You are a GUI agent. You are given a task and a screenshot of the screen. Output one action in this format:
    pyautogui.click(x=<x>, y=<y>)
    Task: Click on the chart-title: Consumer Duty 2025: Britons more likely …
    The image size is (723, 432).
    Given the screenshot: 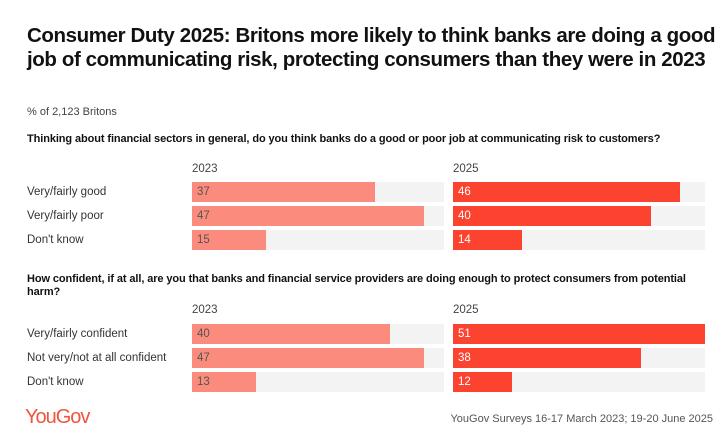 What is the action you would take?
    pyautogui.click(x=371, y=47)
    